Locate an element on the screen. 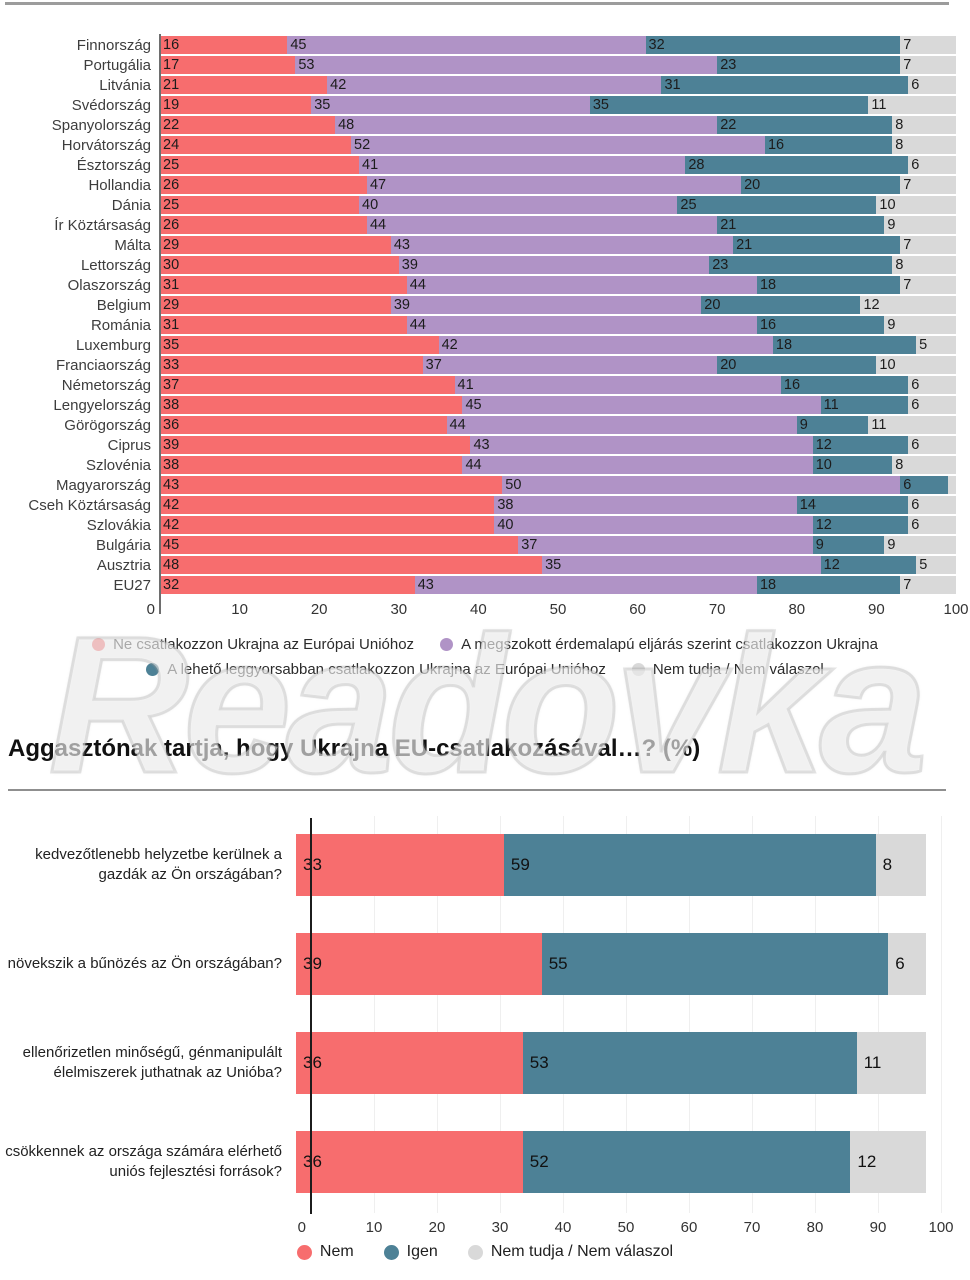 The width and height of the screenshot is (970, 1280). bar-row: Németország 37 41 16 6 is located at coordinates (478, 386).